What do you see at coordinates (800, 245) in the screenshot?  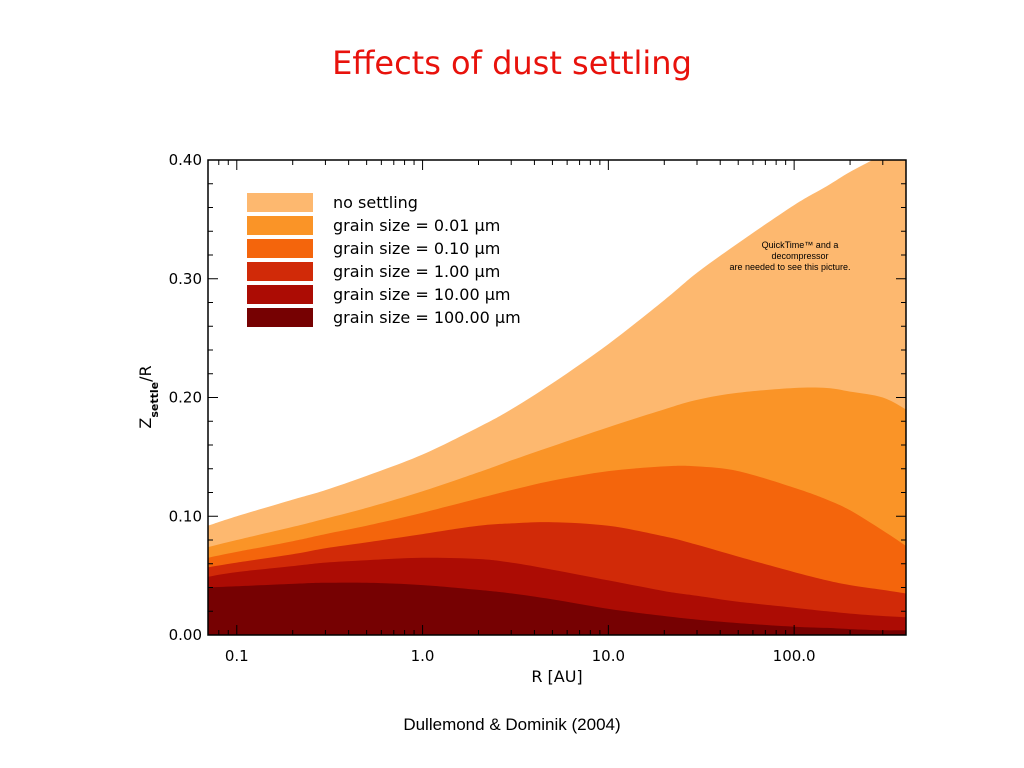 I see `placeholder-line-1: QuickTime™ and a` at bounding box center [800, 245].